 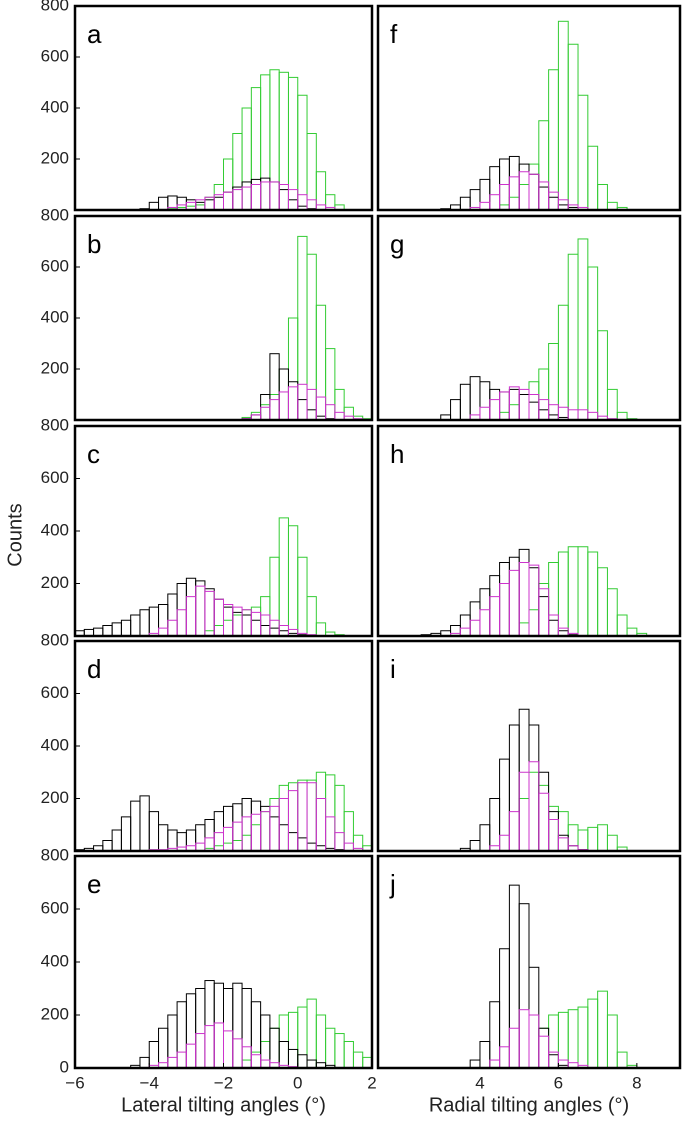 What do you see at coordinates (529, 1105) in the screenshot?
I see `x-axis-title: Radial tilting angles (°)` at bounding box center [529, 1105].